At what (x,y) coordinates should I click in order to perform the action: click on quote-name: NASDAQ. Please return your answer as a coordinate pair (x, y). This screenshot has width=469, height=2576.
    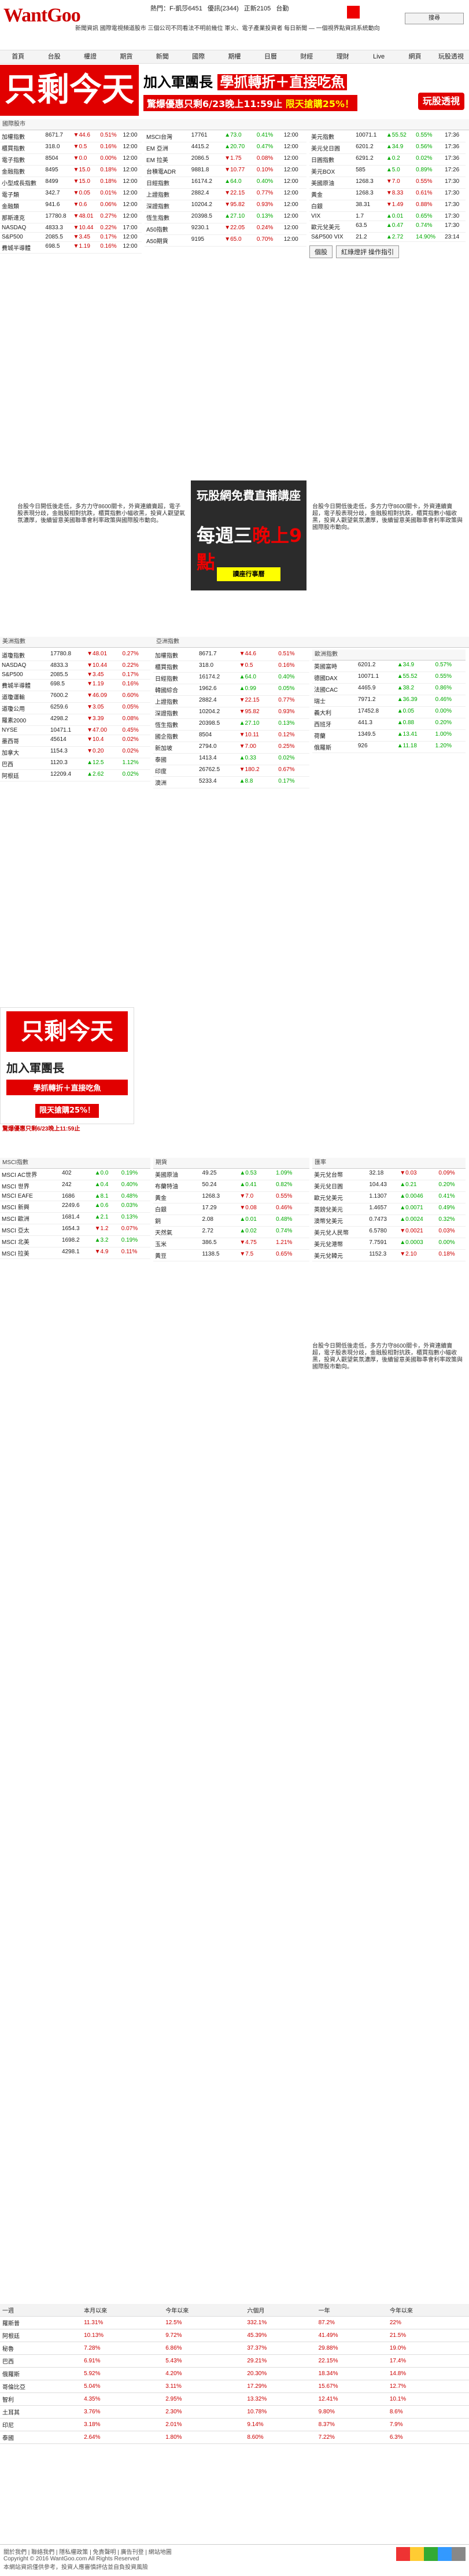
    Looking at the image, I should click on (24, 665).